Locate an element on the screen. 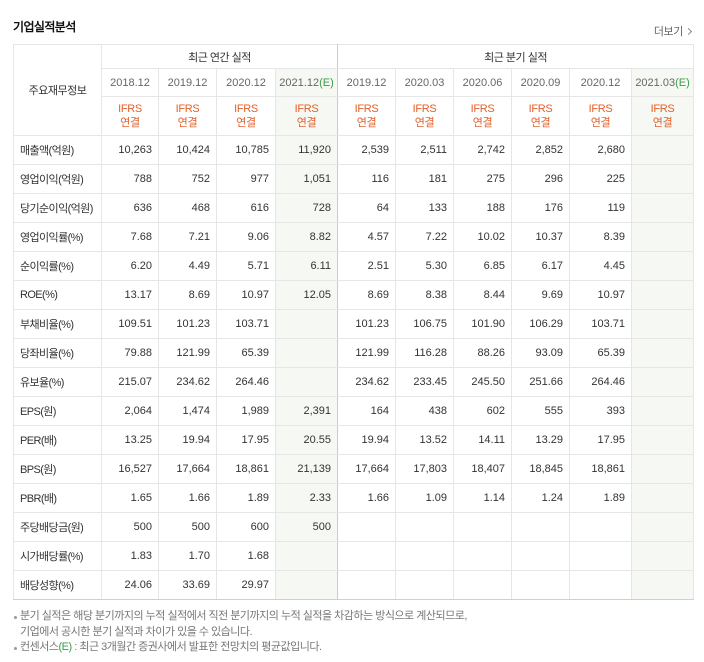  period-label: 2018.12 is located at coordinates (130, 82).